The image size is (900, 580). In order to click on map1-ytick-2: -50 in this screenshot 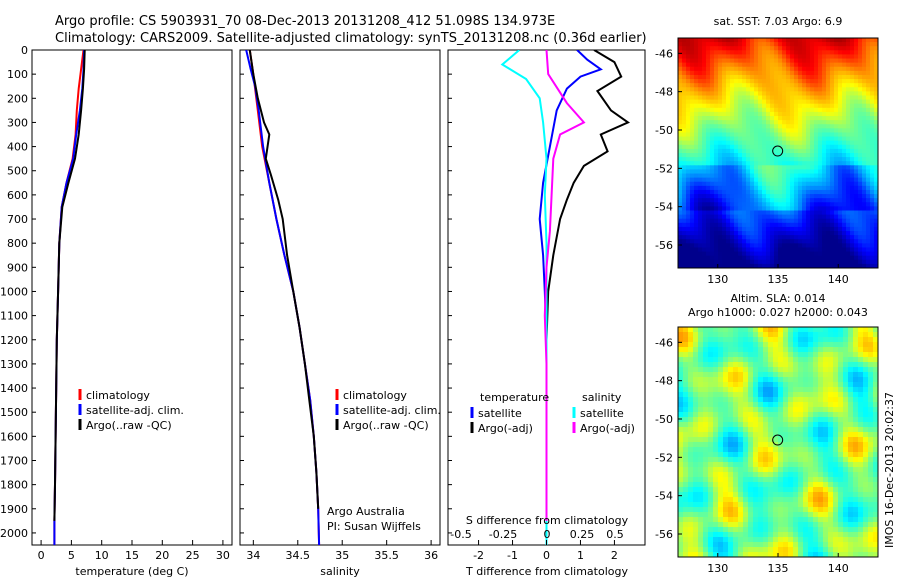, I will do `click(664, 130)`.